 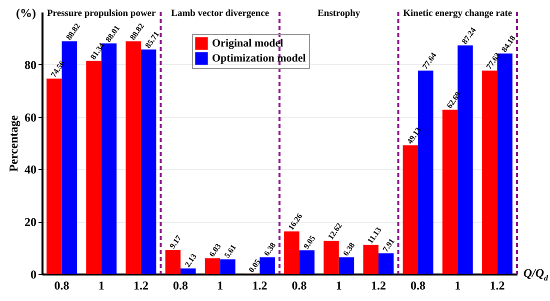 What do you see at coordinates (30, 169) in the screenshot?
I see `y-tick-label: 40` at bounding box center [30, 169].